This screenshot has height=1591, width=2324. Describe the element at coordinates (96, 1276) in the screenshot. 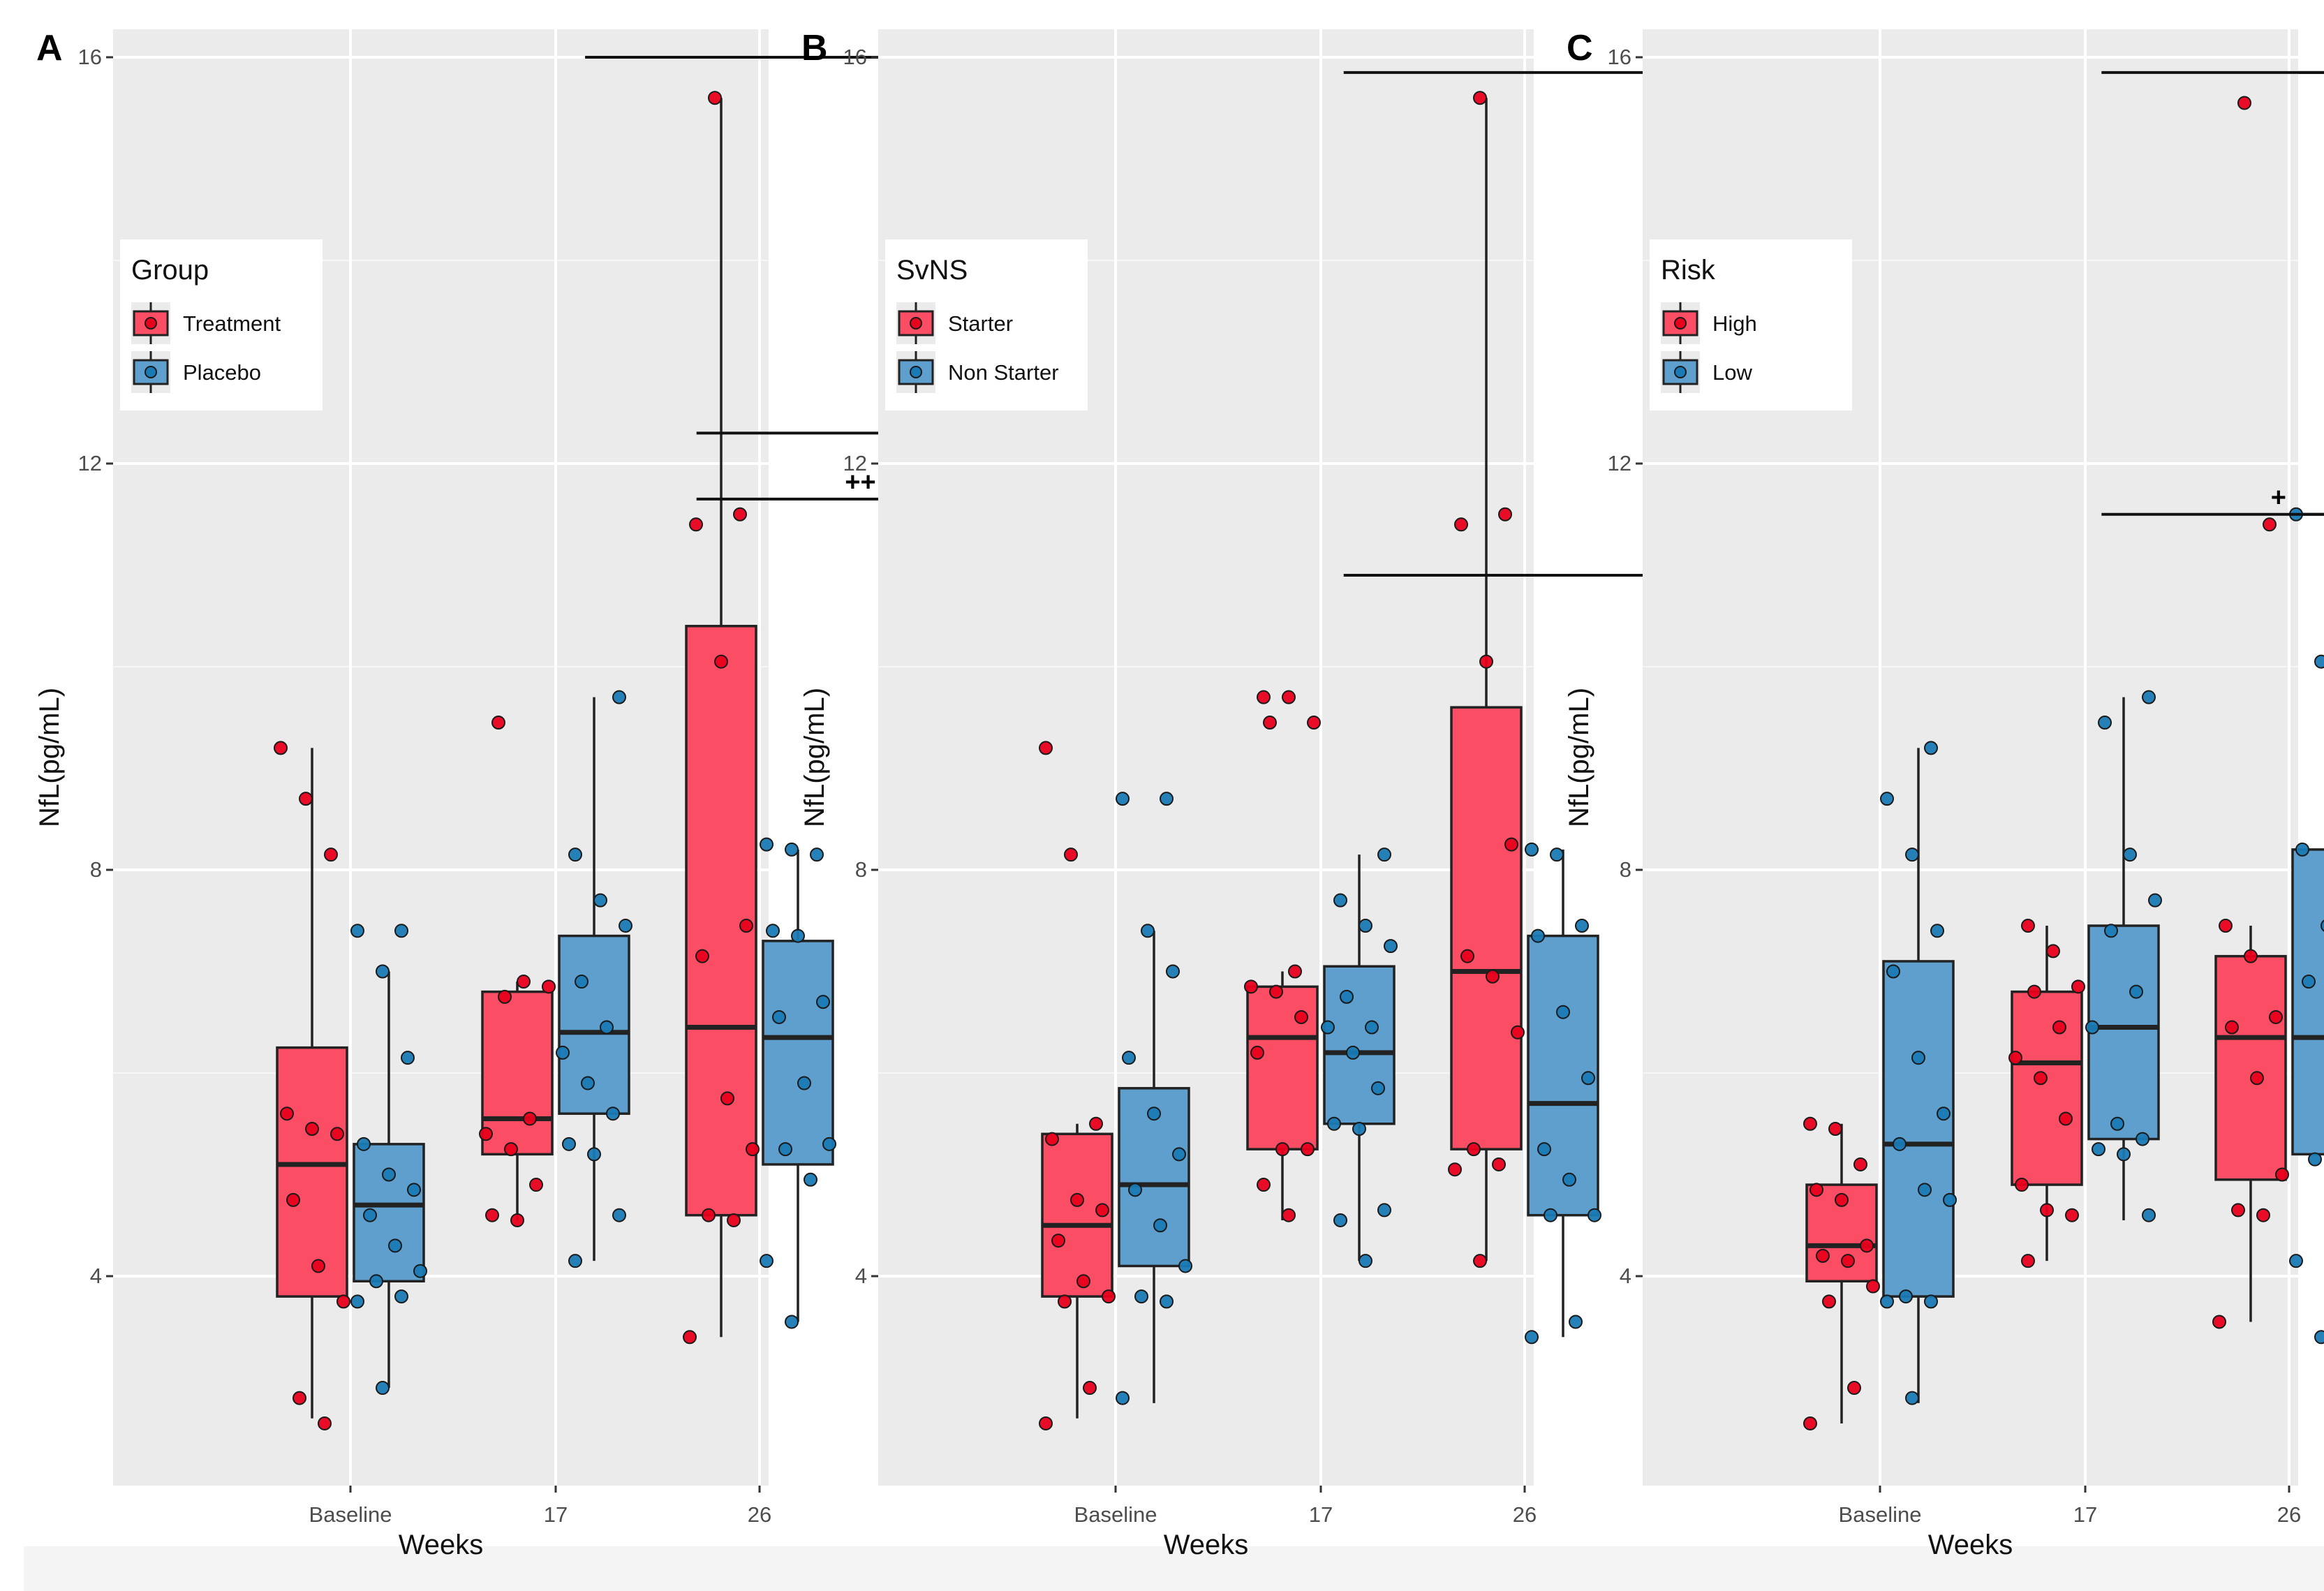

I see `y-tick-label: 4` at that location.